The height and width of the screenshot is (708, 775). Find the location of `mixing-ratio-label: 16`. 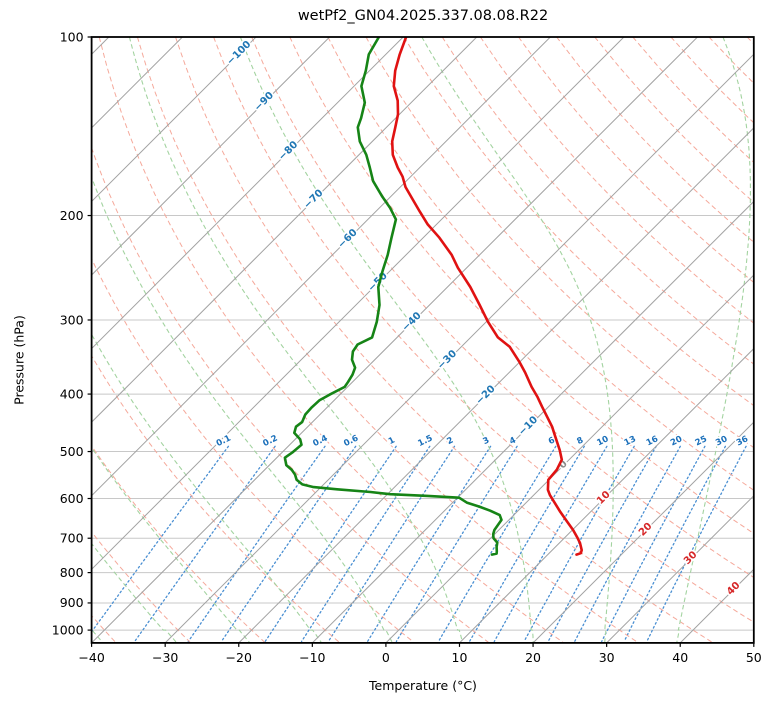

mixing-ratio-label: 16 is located at coordinates (652, 441).